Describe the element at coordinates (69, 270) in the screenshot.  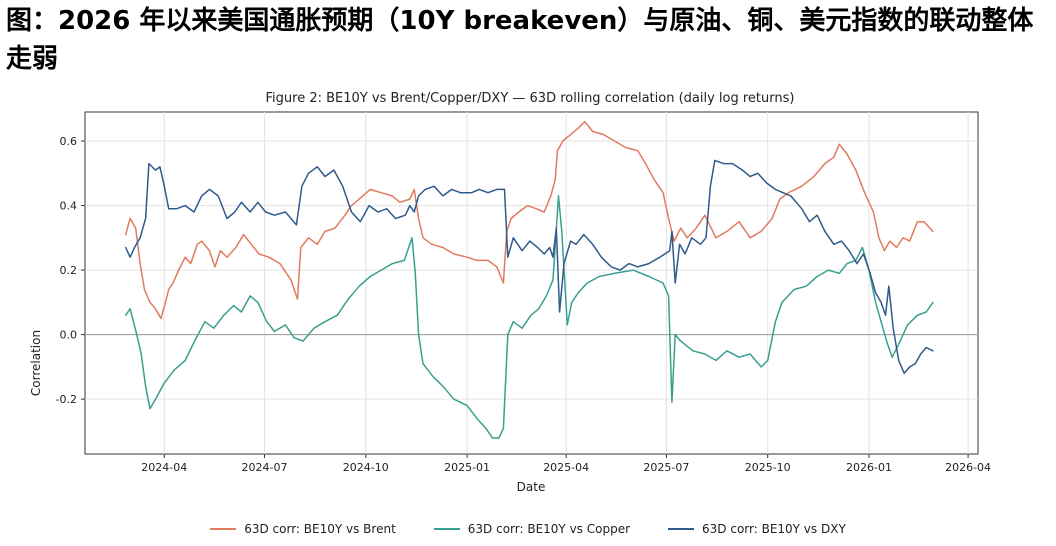
I see `y-tick-label: 0.2` at that location.